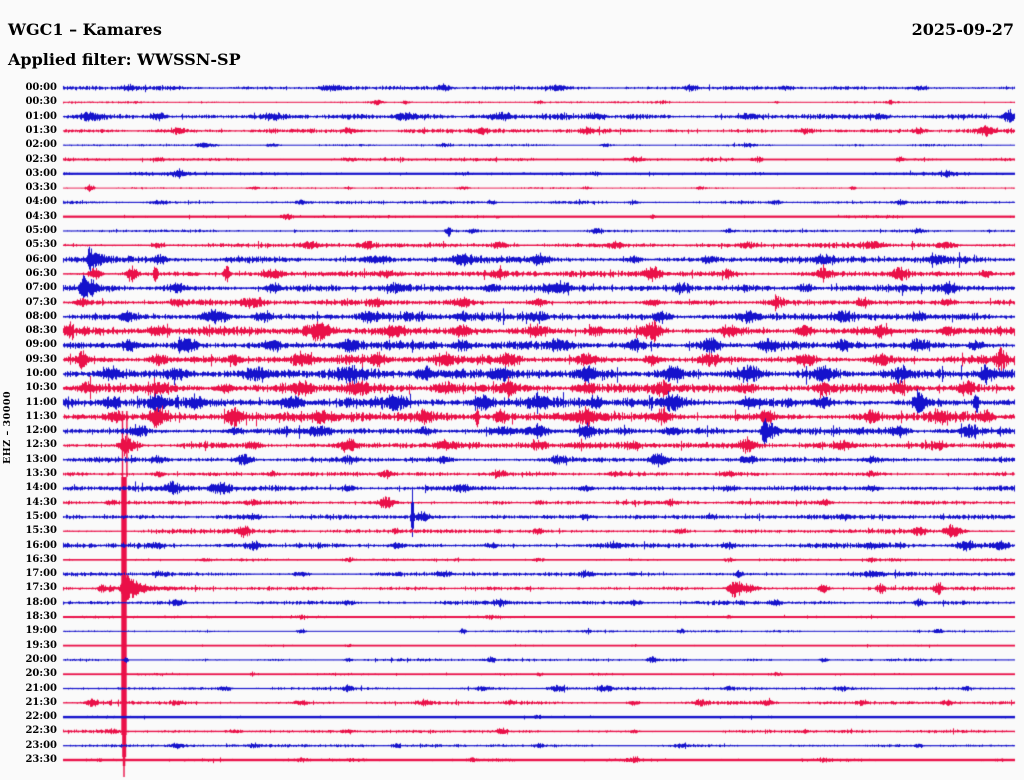 This screenshot has width=1024, height=780. Describe the element at coordinates (41, 616) in the screenshot. I see `time-label: 18:30` at that location.